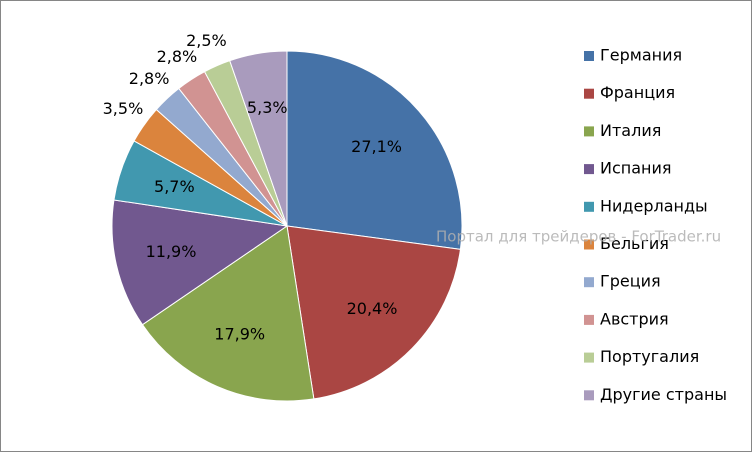 The width and height of the screenshot is (752, 452). I want to click on legend-label: Испания, so click(636, 168).